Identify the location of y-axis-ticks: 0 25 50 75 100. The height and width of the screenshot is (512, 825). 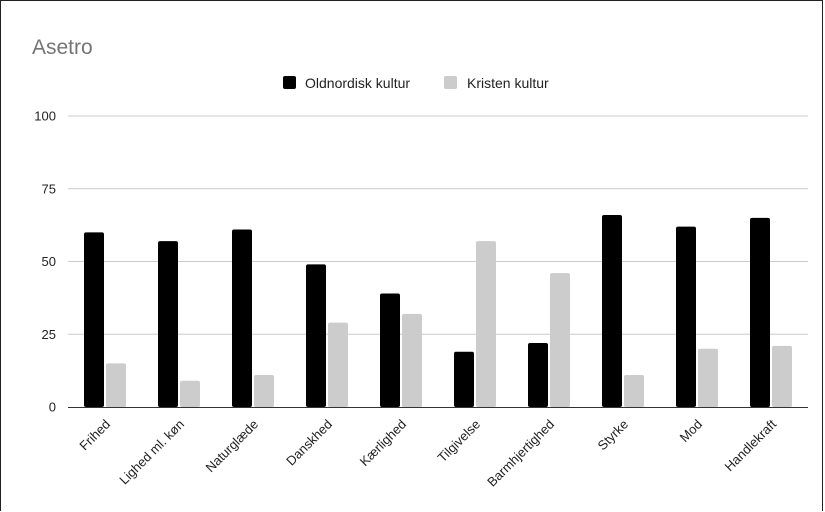
(45, 262).